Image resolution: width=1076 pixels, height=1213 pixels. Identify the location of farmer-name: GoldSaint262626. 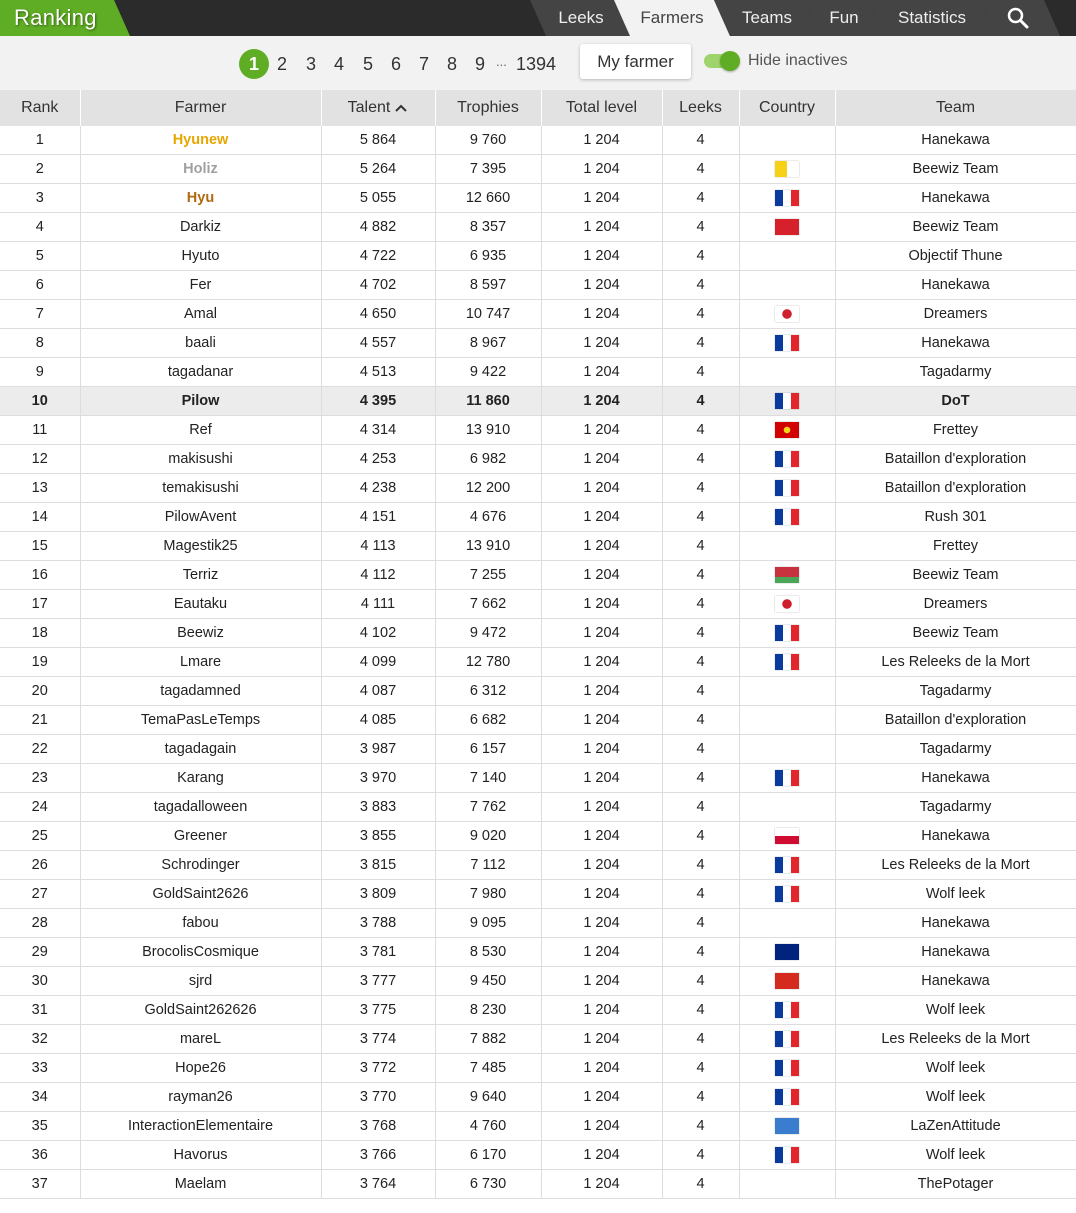
(201, 1010).